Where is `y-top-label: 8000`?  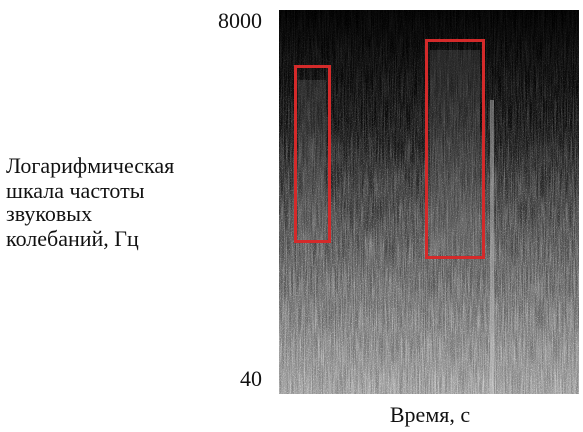
y-top-label: 8000 is located at coordinates (240, 20).